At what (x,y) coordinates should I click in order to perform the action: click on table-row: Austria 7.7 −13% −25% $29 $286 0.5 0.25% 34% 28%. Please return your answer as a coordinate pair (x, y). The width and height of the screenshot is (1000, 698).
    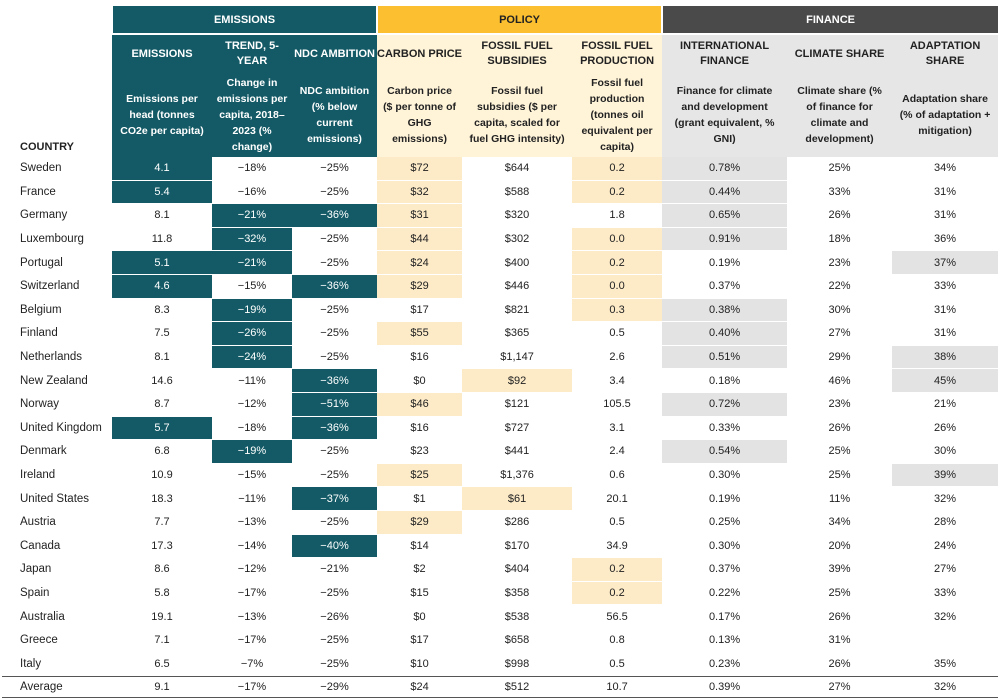
    Looking at the image, I should click on (500, 522).